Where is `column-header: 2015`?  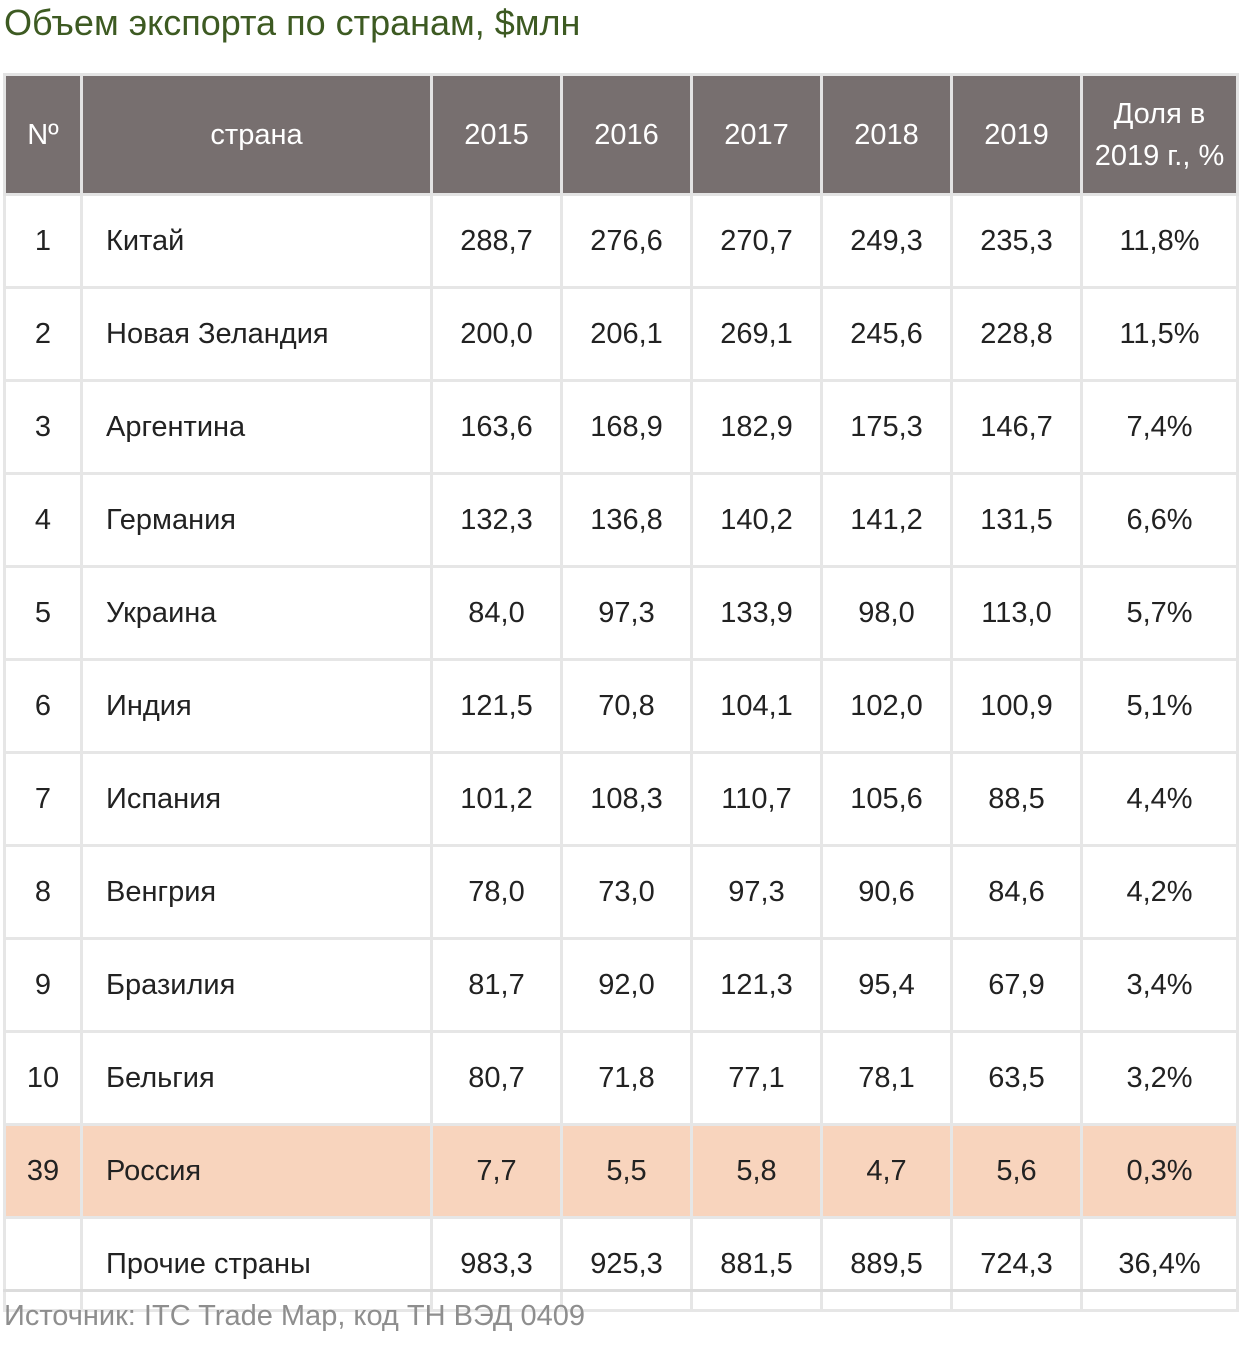
column-header: 2015 is located at coordinates (496, 134).